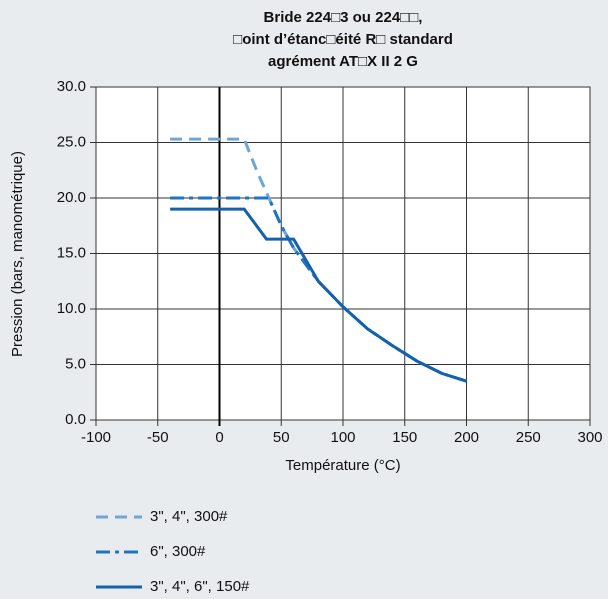 The width and height of the screenshot is (608, 599). What do you see at coordinates (96, 437) in the screenshot?
I see `x-tick-label: -100` at bounding box center [96, 437].